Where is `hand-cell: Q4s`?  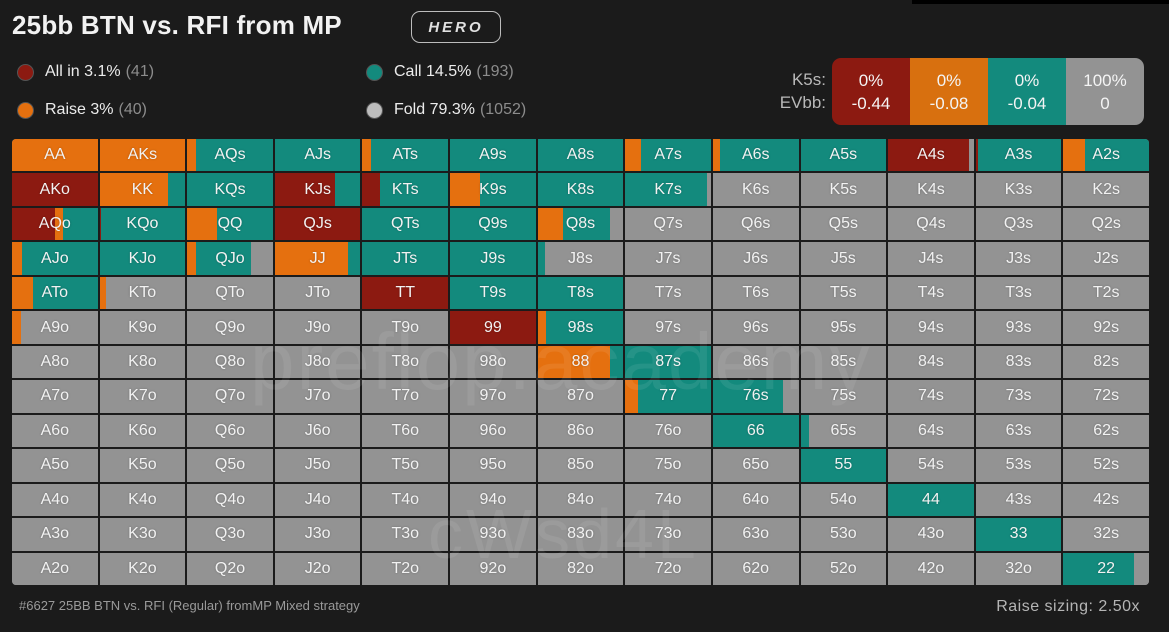
hand-cell: Q4s is located at coordinates (931, 224).